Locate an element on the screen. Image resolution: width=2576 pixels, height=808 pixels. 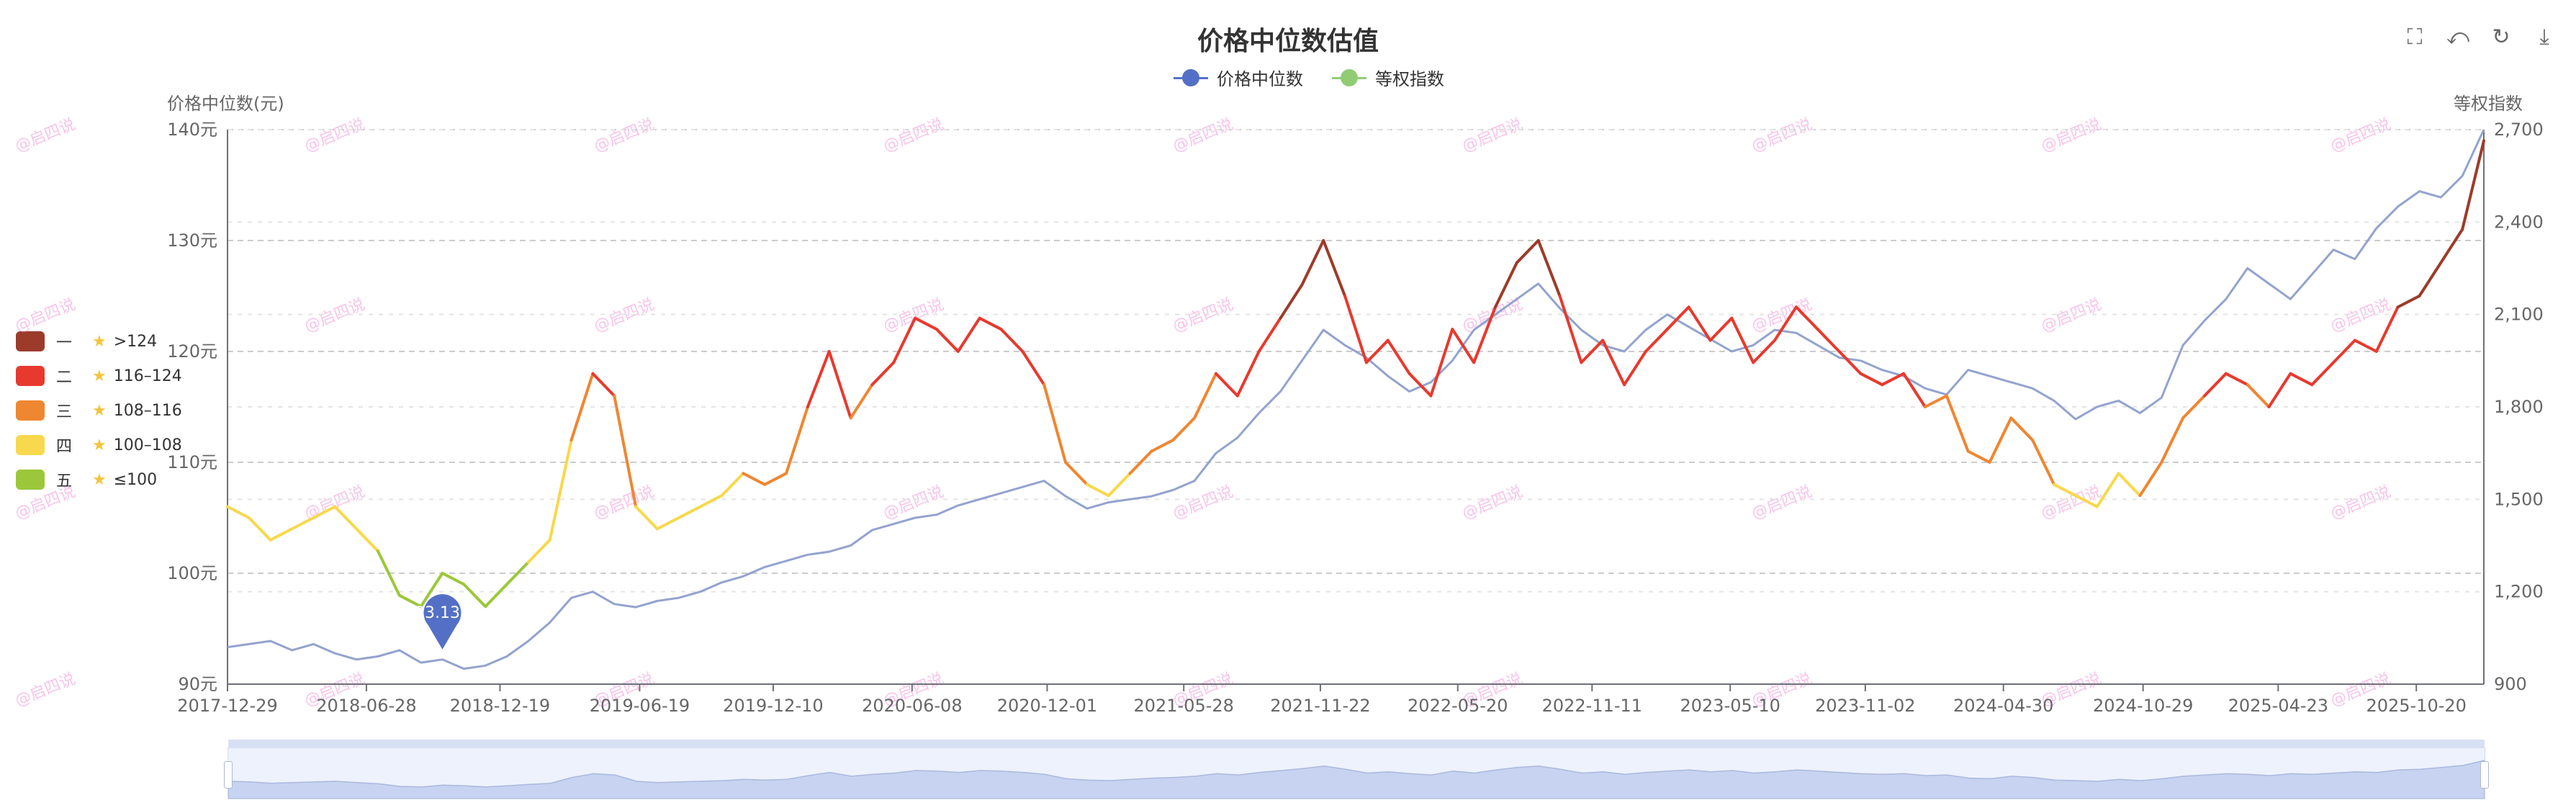
y-tick-left: 140元 is located at coordinates (192, 130).